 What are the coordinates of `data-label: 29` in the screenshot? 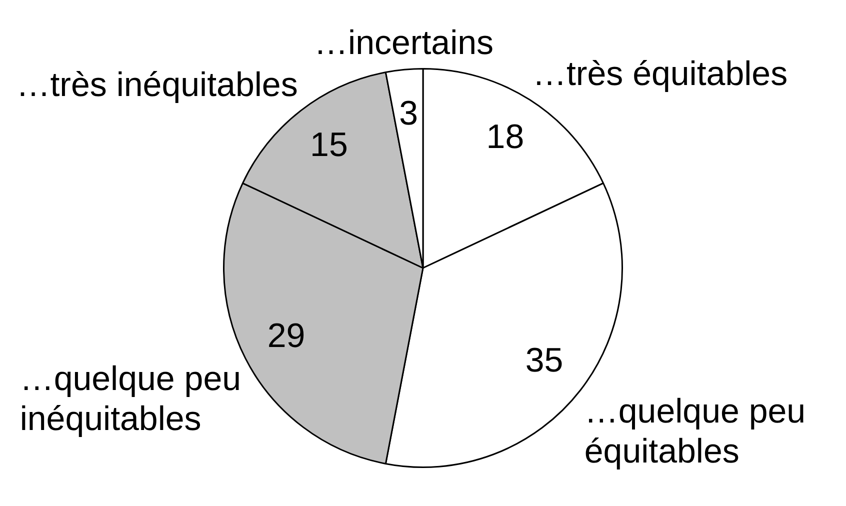 It's located at (286, 336).